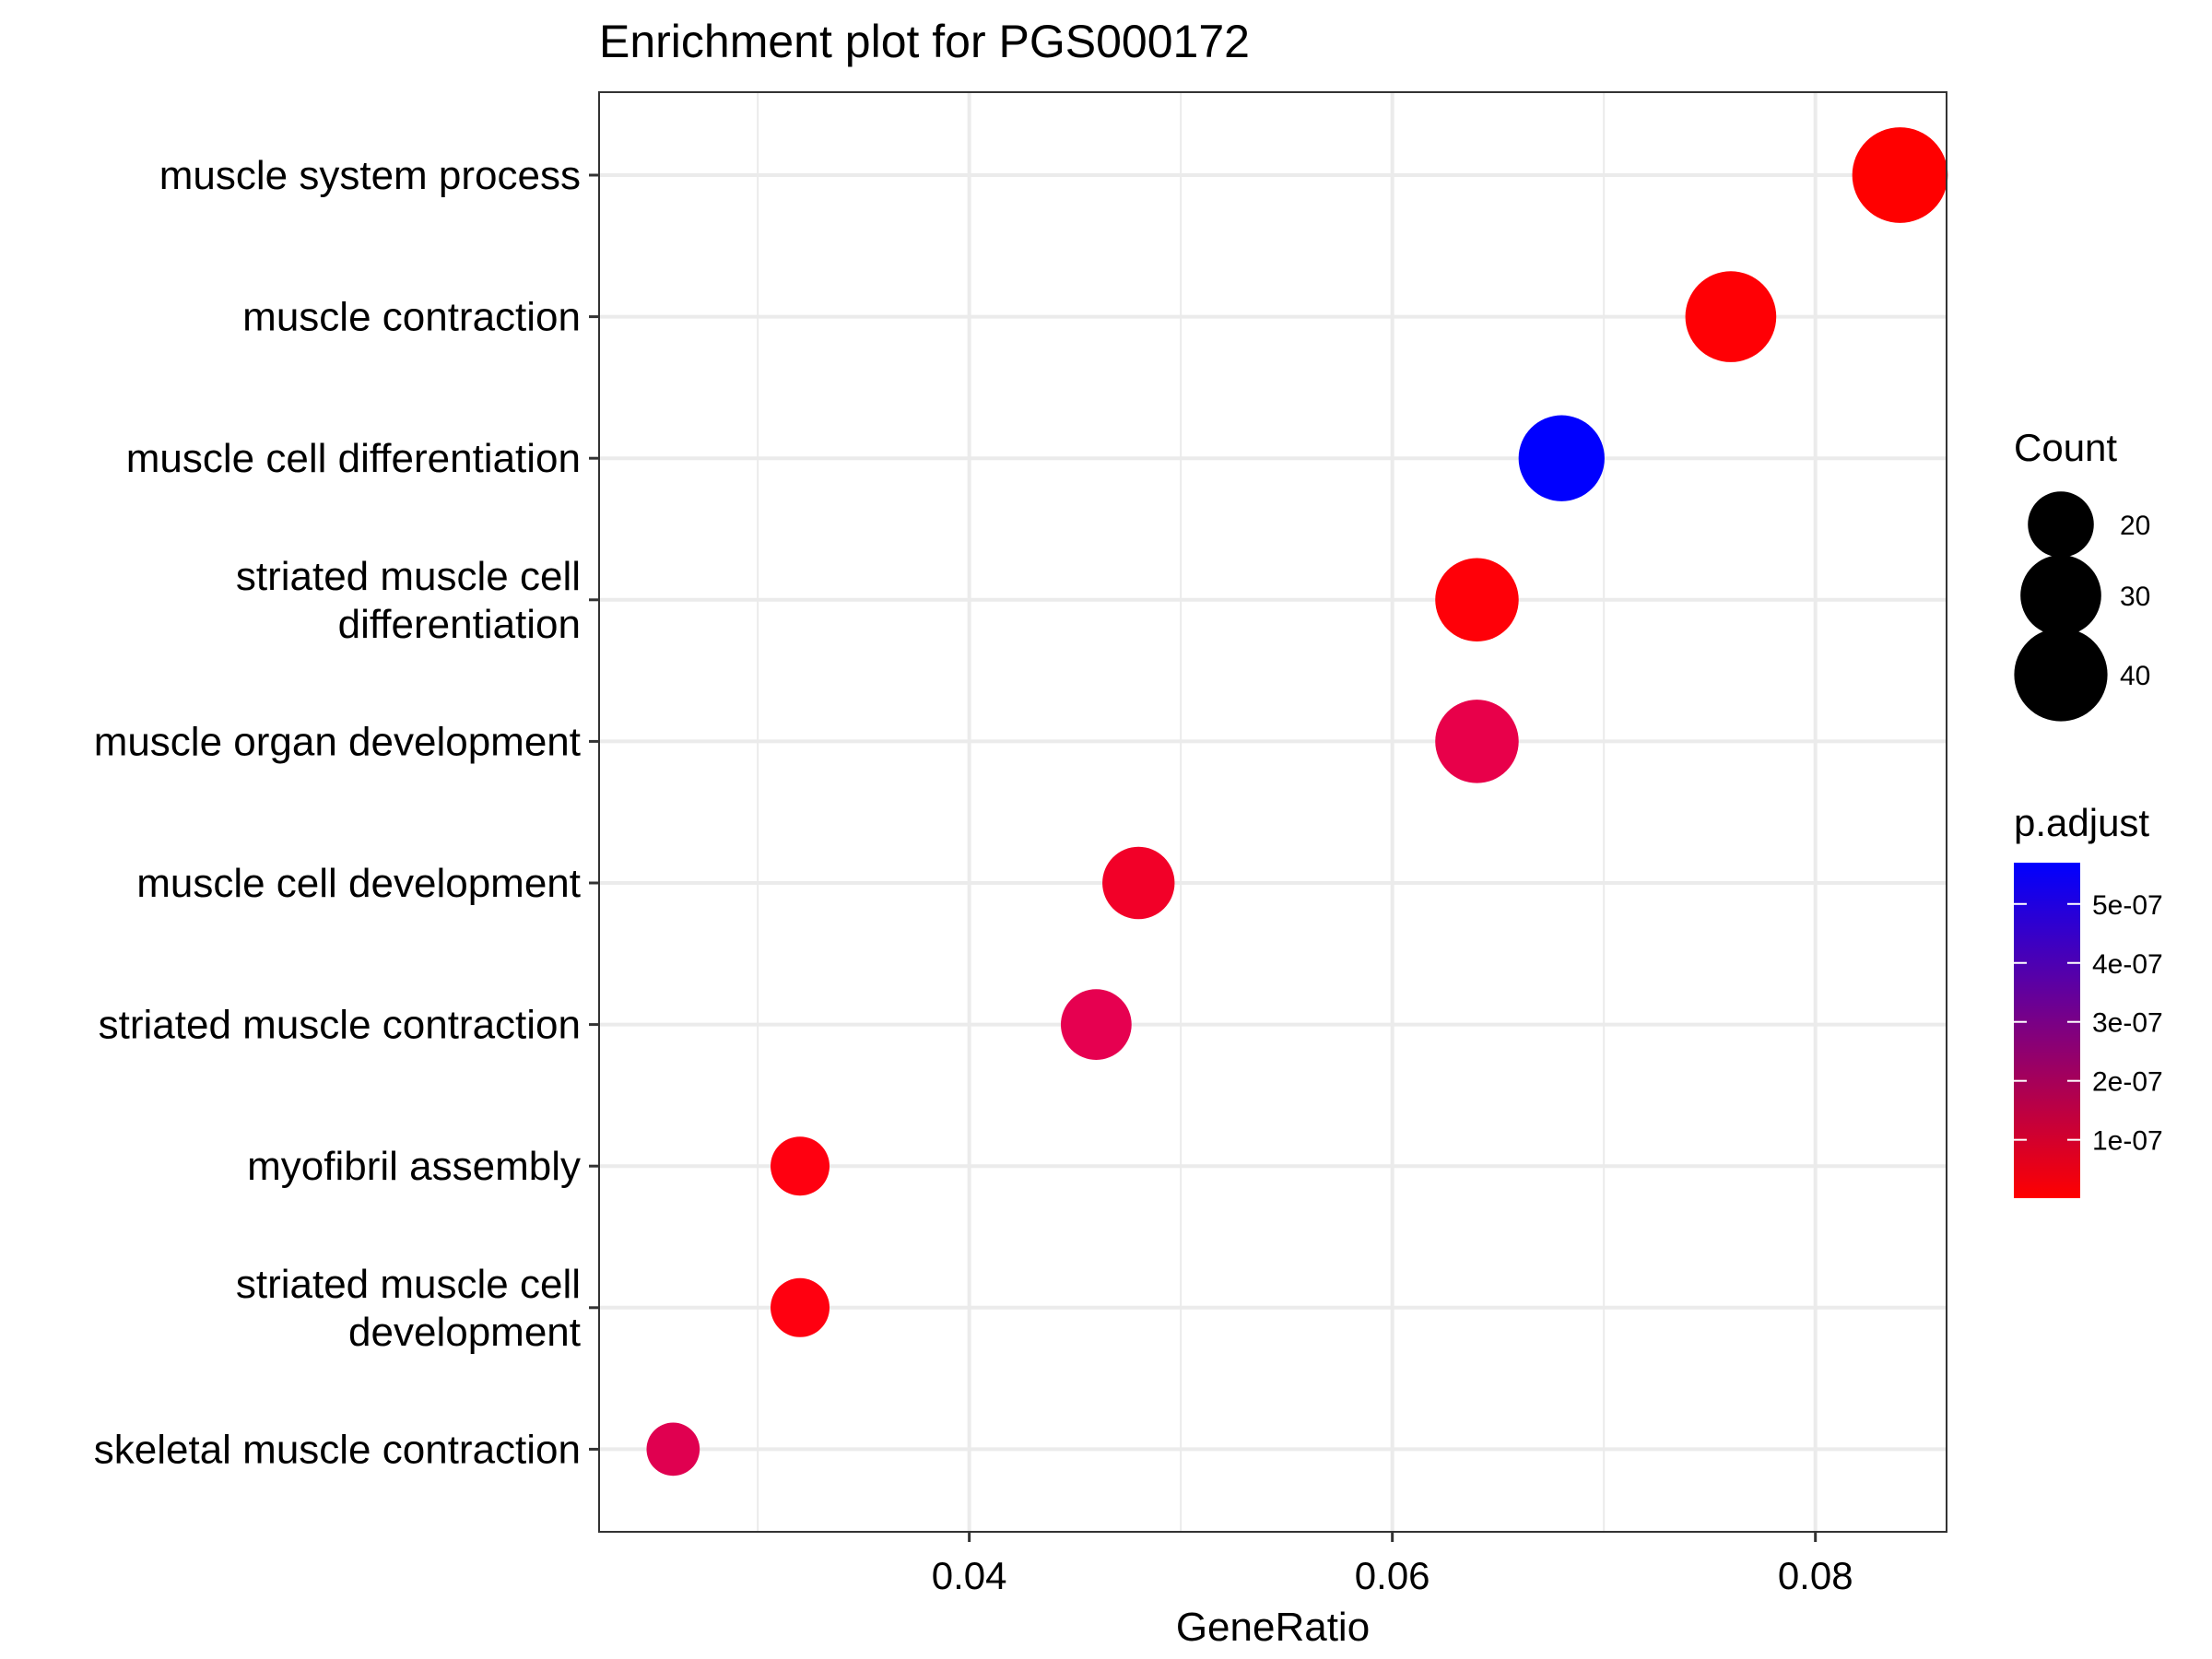  Describe the element at coordinates (2065, 447) in the screenshot. I see `legend-count-title: Count` at that location.